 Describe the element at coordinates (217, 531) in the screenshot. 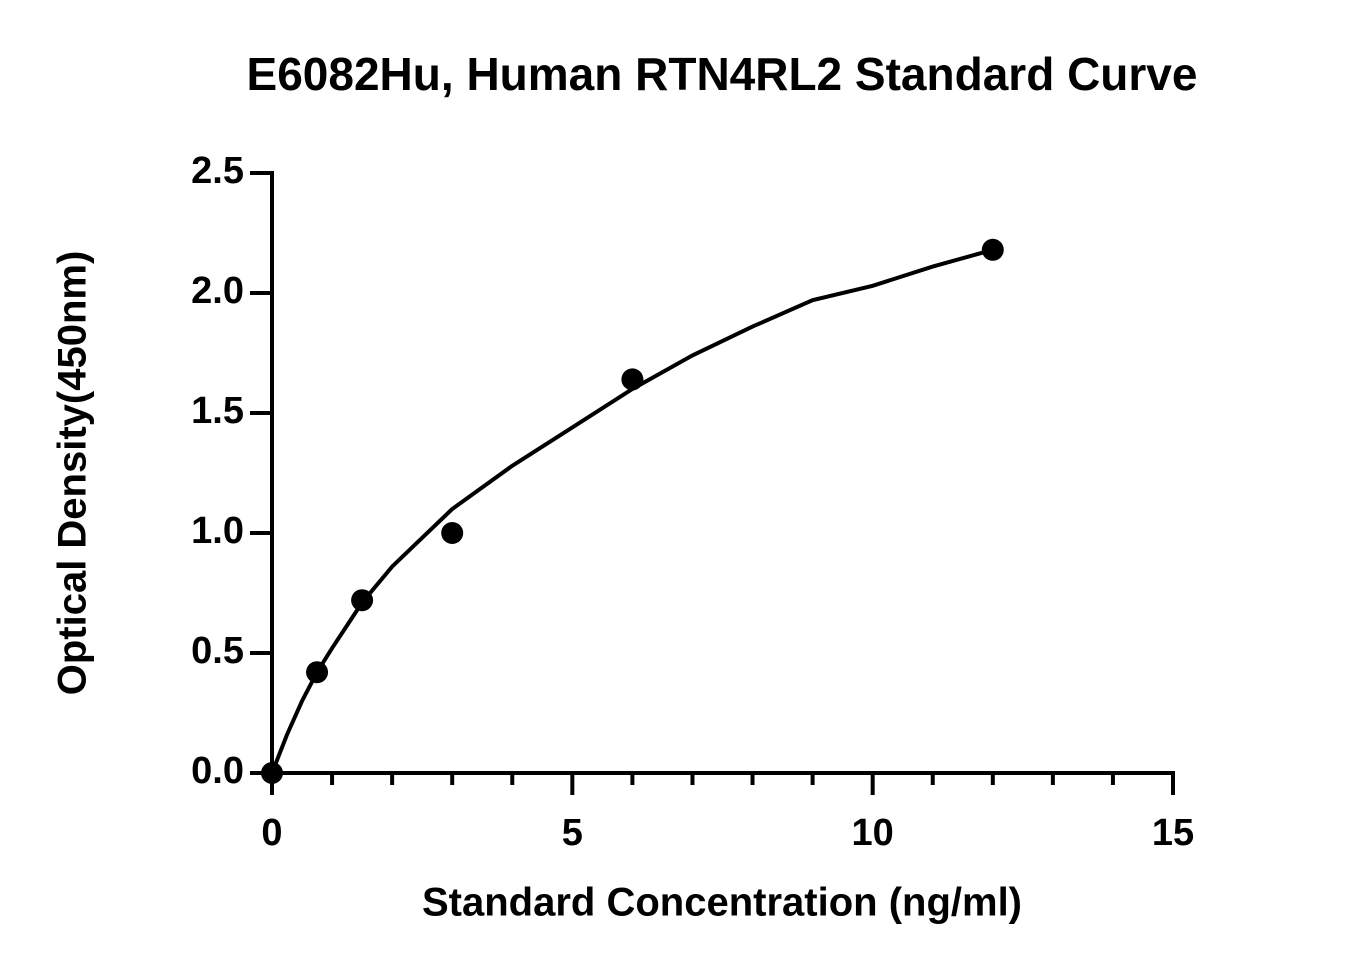

I see `y-tick-label: 1.0` at that location.